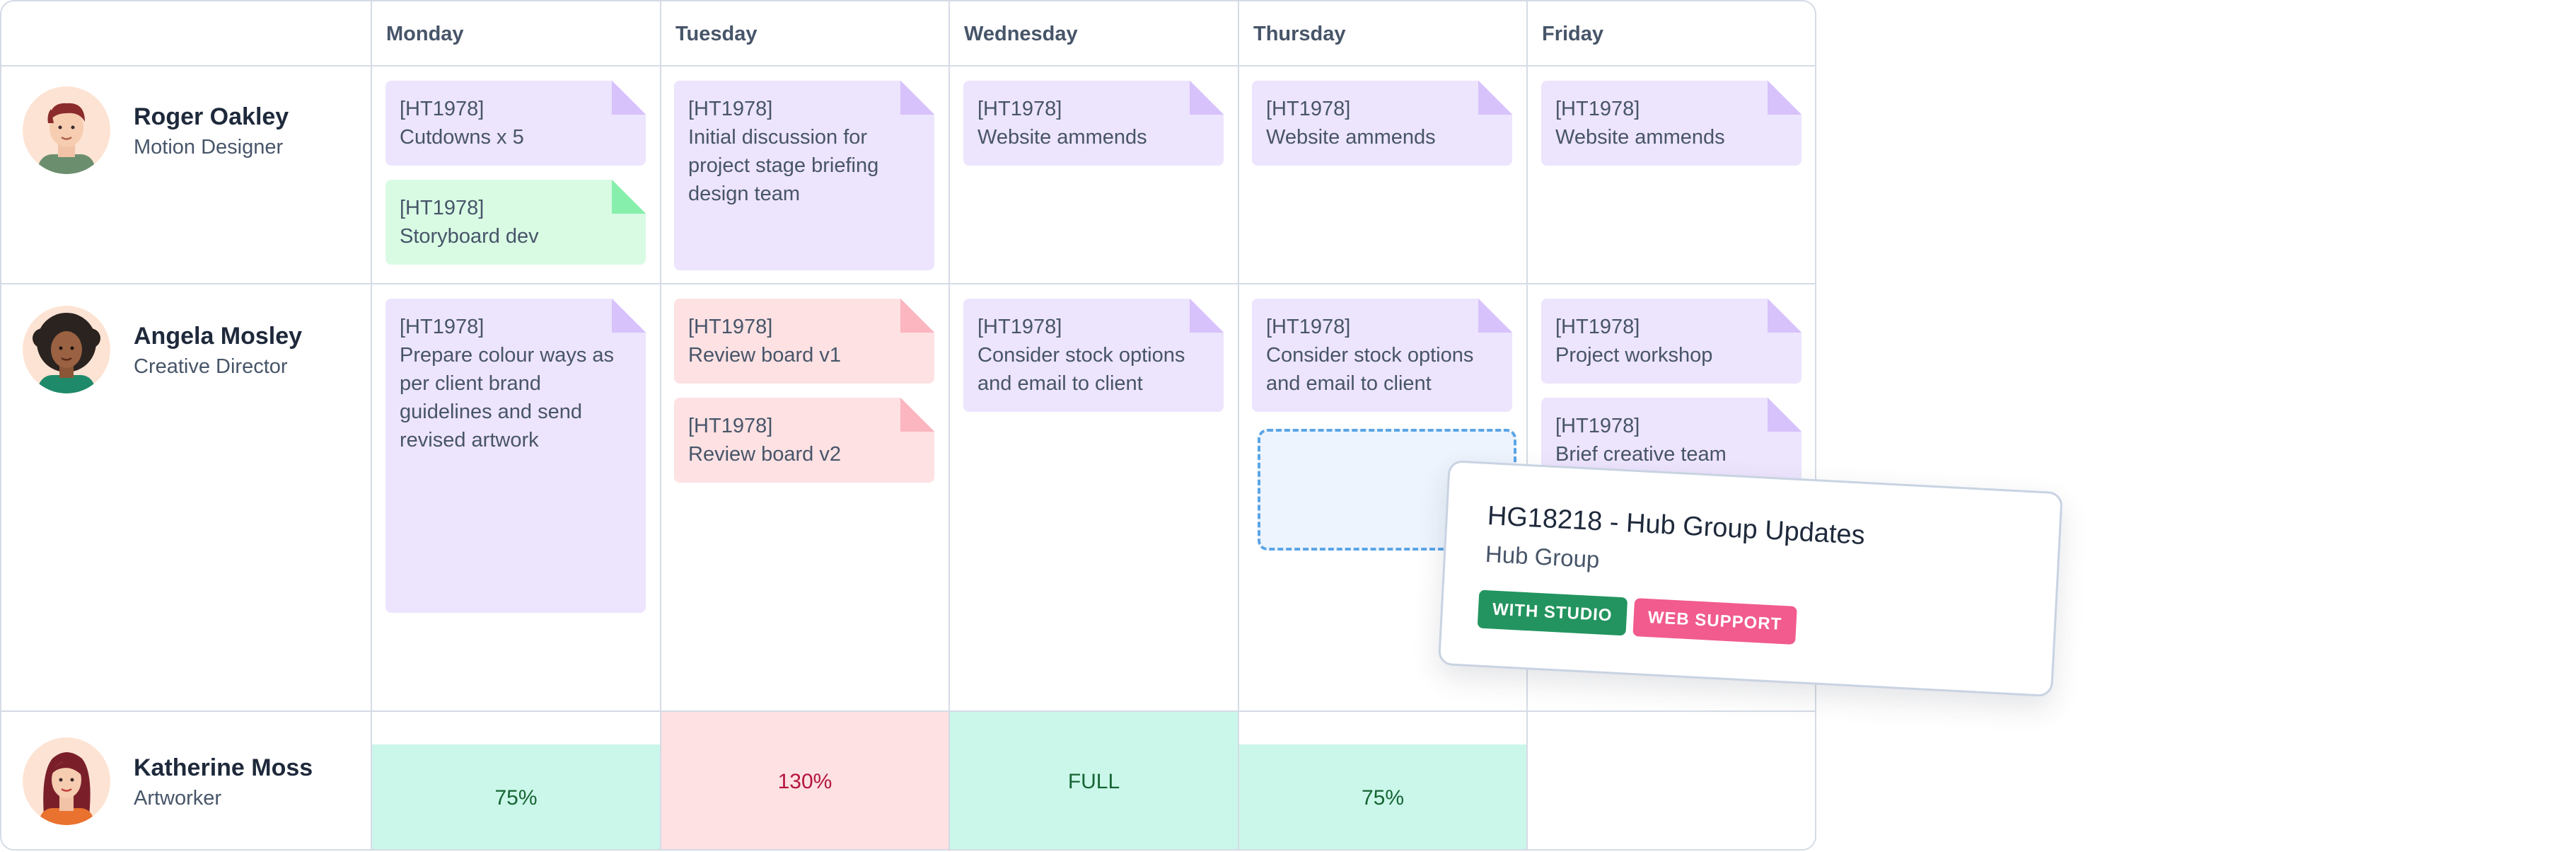  I want to click on task-card: [HT1978] Project workshop, so click(1671, 341).